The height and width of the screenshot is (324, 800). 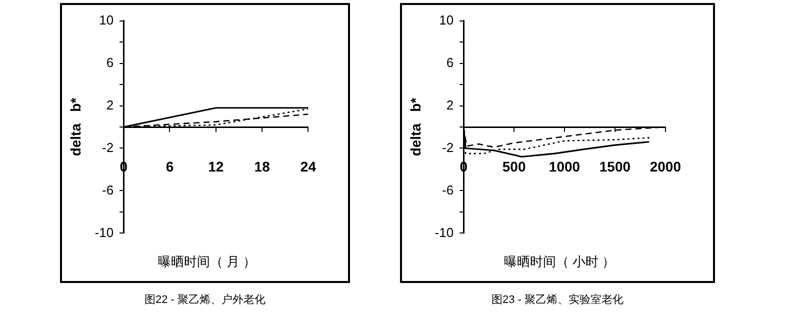 I want to click on x-tick-label: 6, so click(x=170, y=166).